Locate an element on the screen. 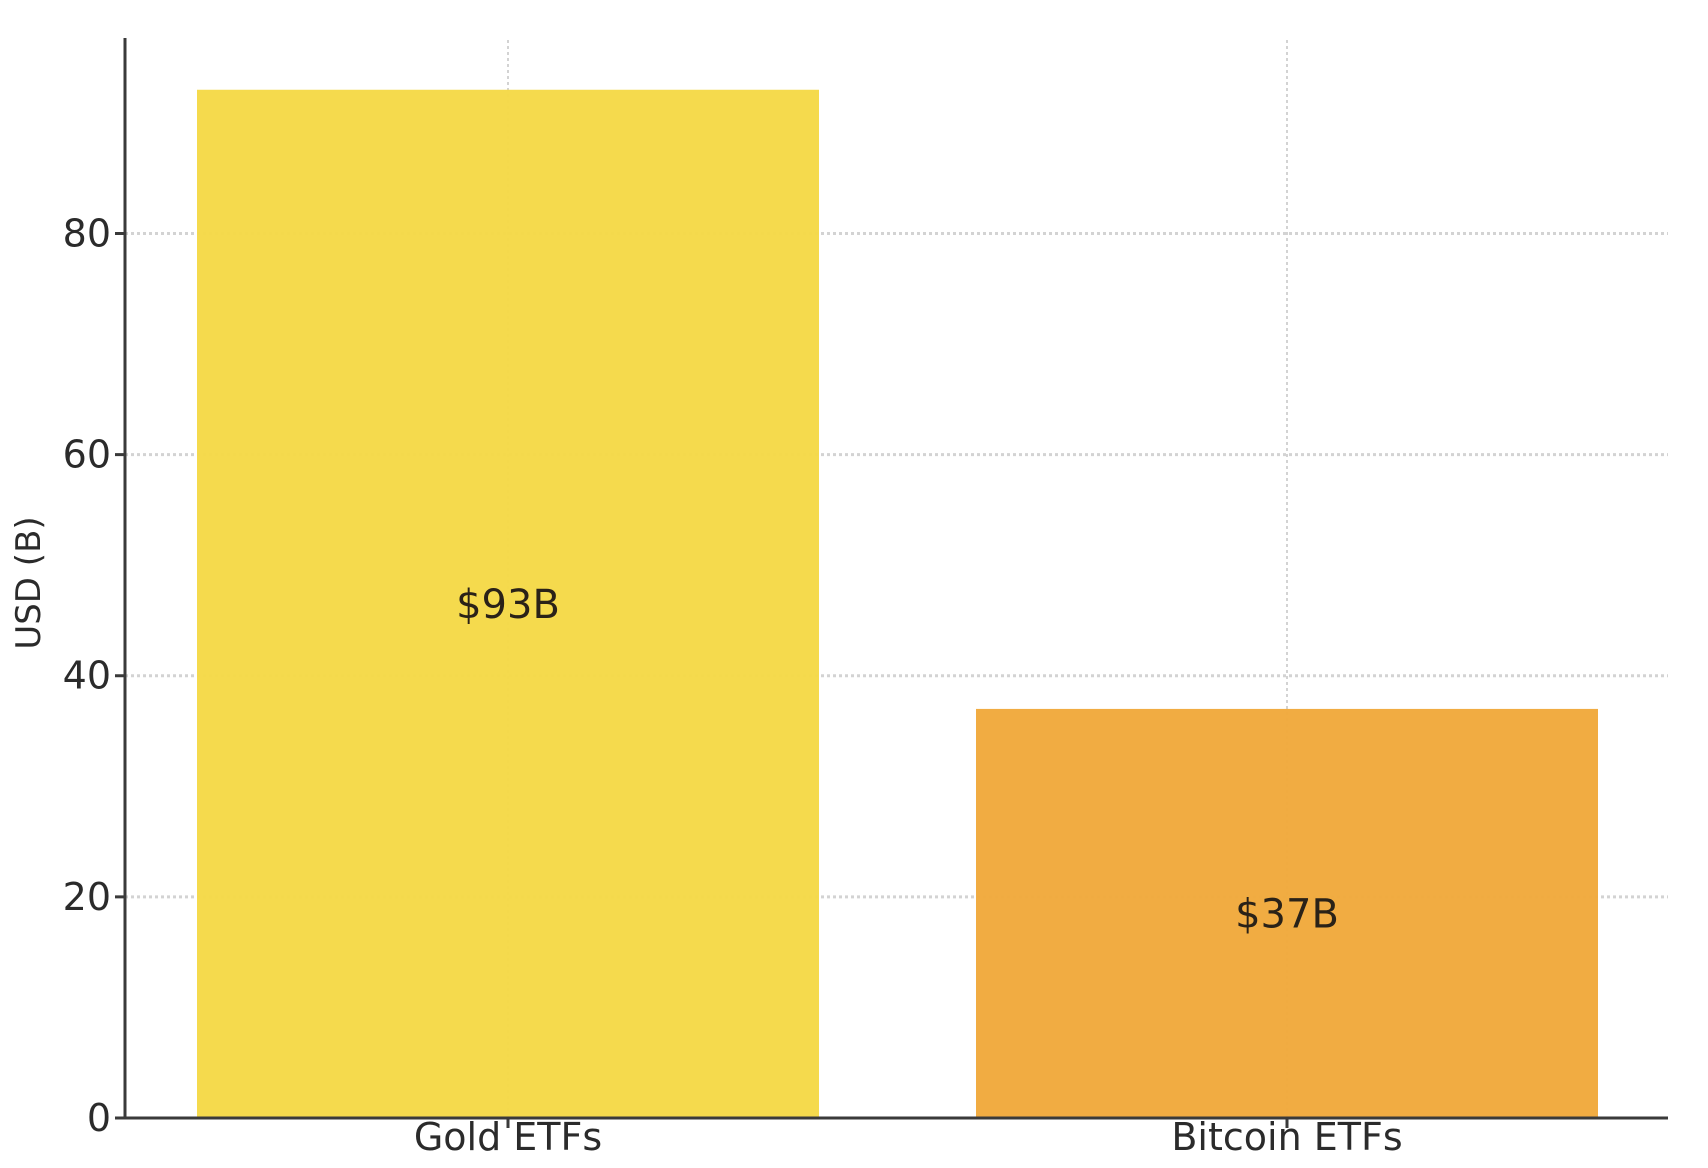 Image resolution: width=1708 pixels, height=1168 pixels. bar-data-label: $37B is located at coordinates (1287, 914).